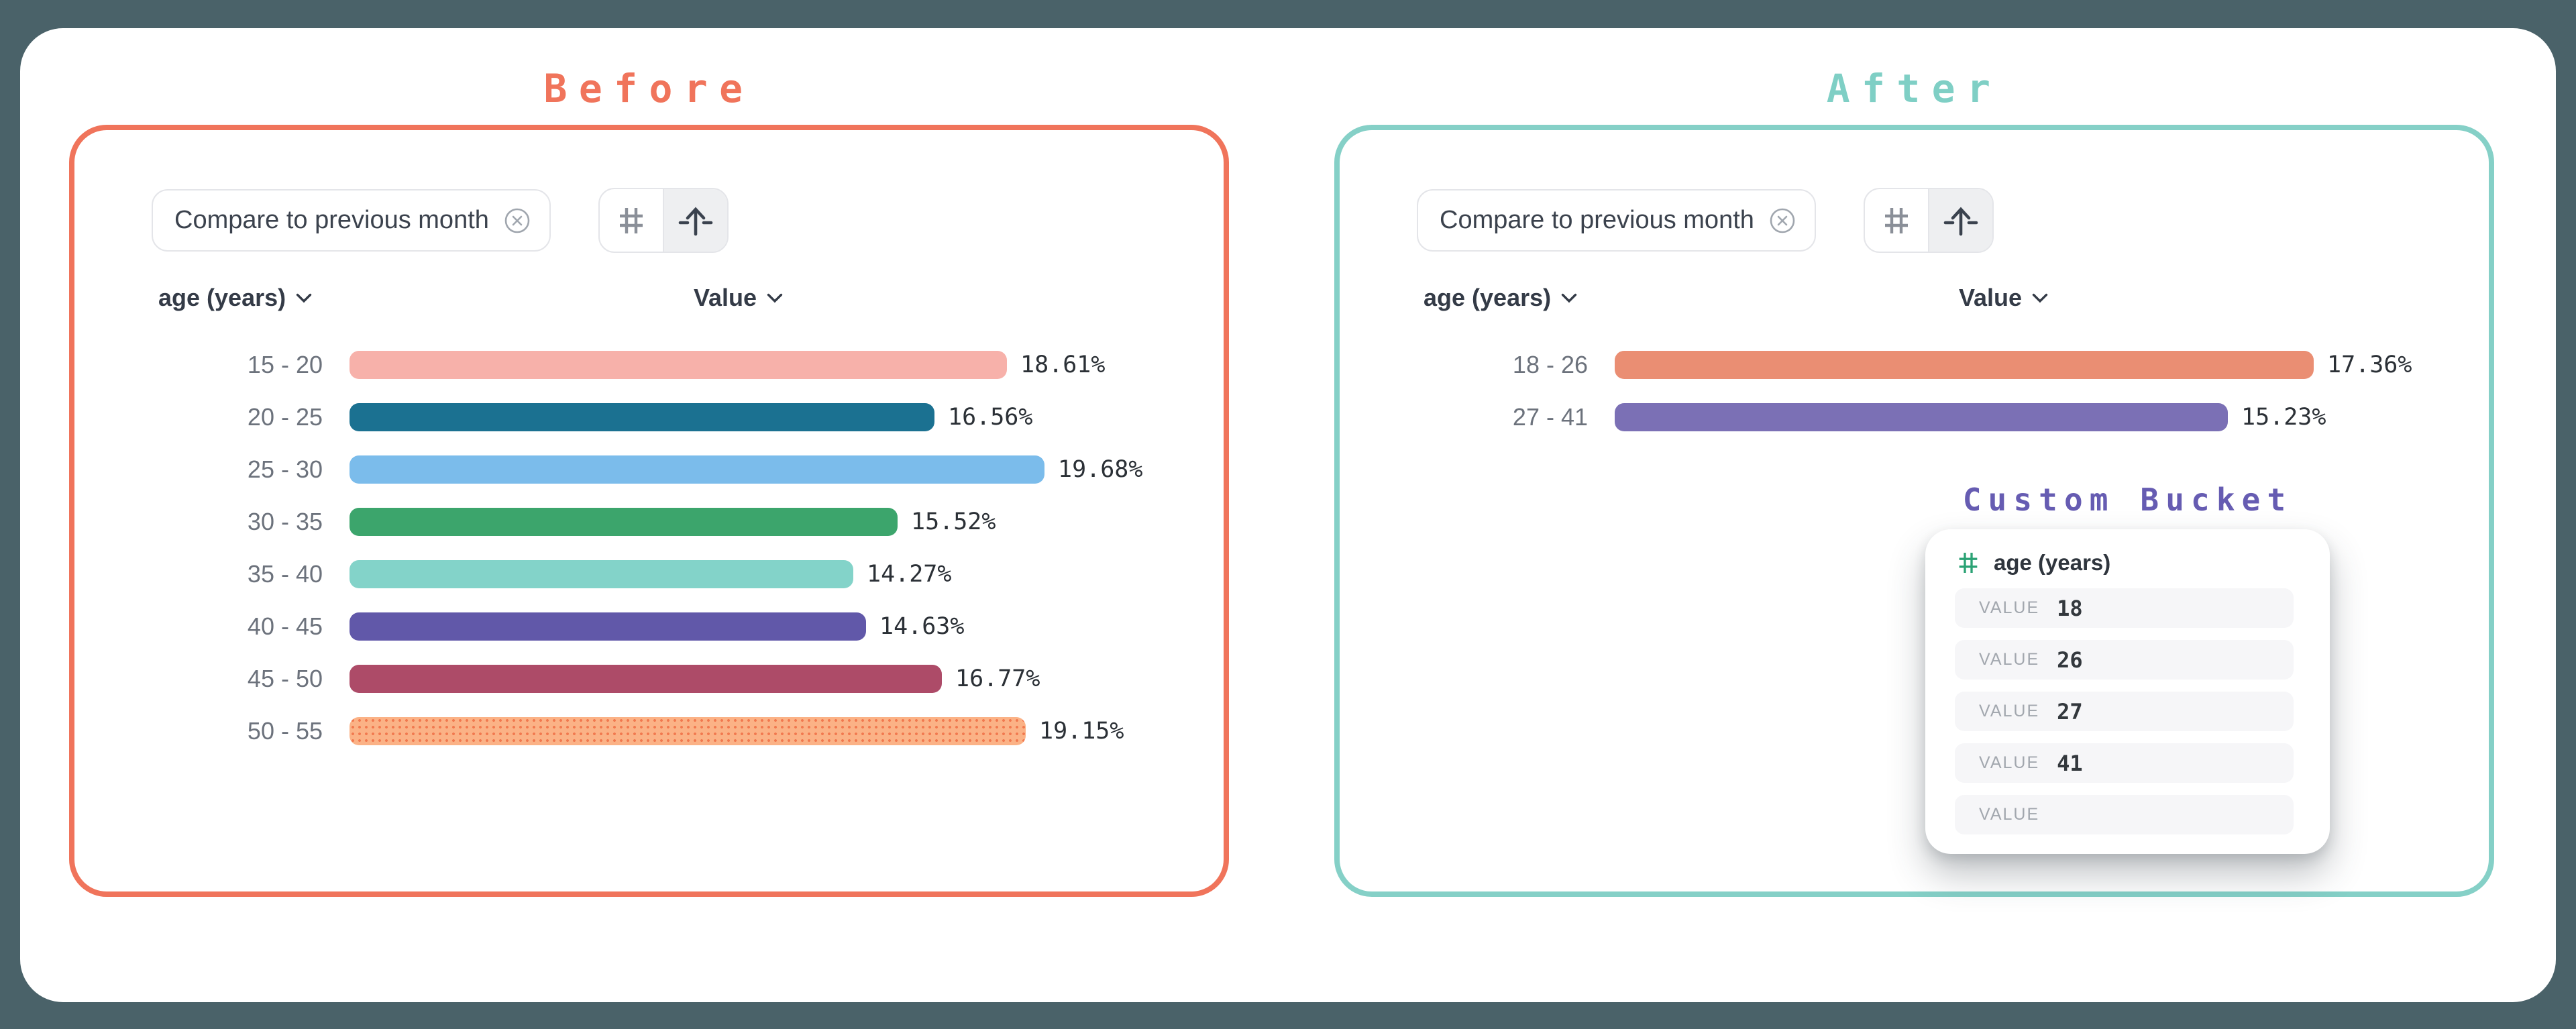  Describe the element at coordinates (922, 626) in the screenshot. I see `bar-value-label: 14.63%` at that location.